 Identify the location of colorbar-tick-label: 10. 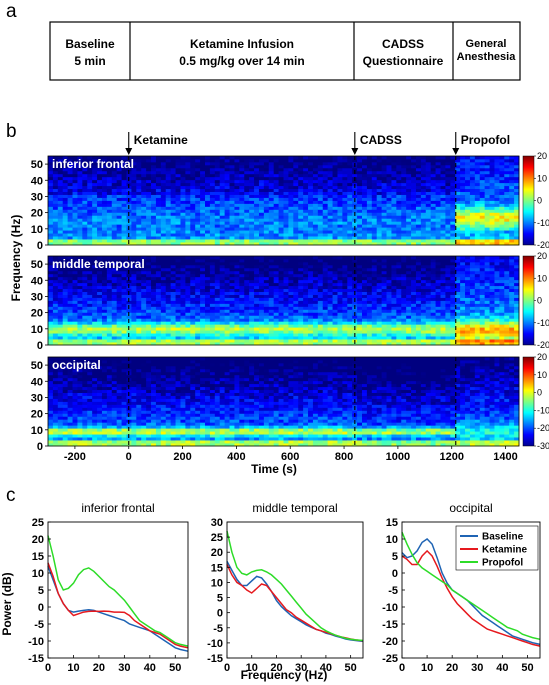
(542, 178).